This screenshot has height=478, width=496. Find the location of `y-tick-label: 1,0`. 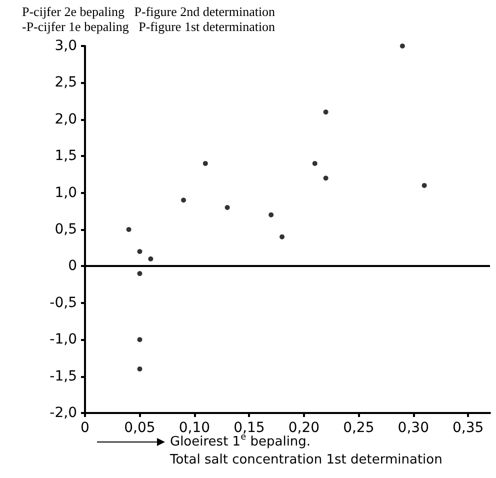

y-tick-label: 1,0 is located at coordinates (65, 192).